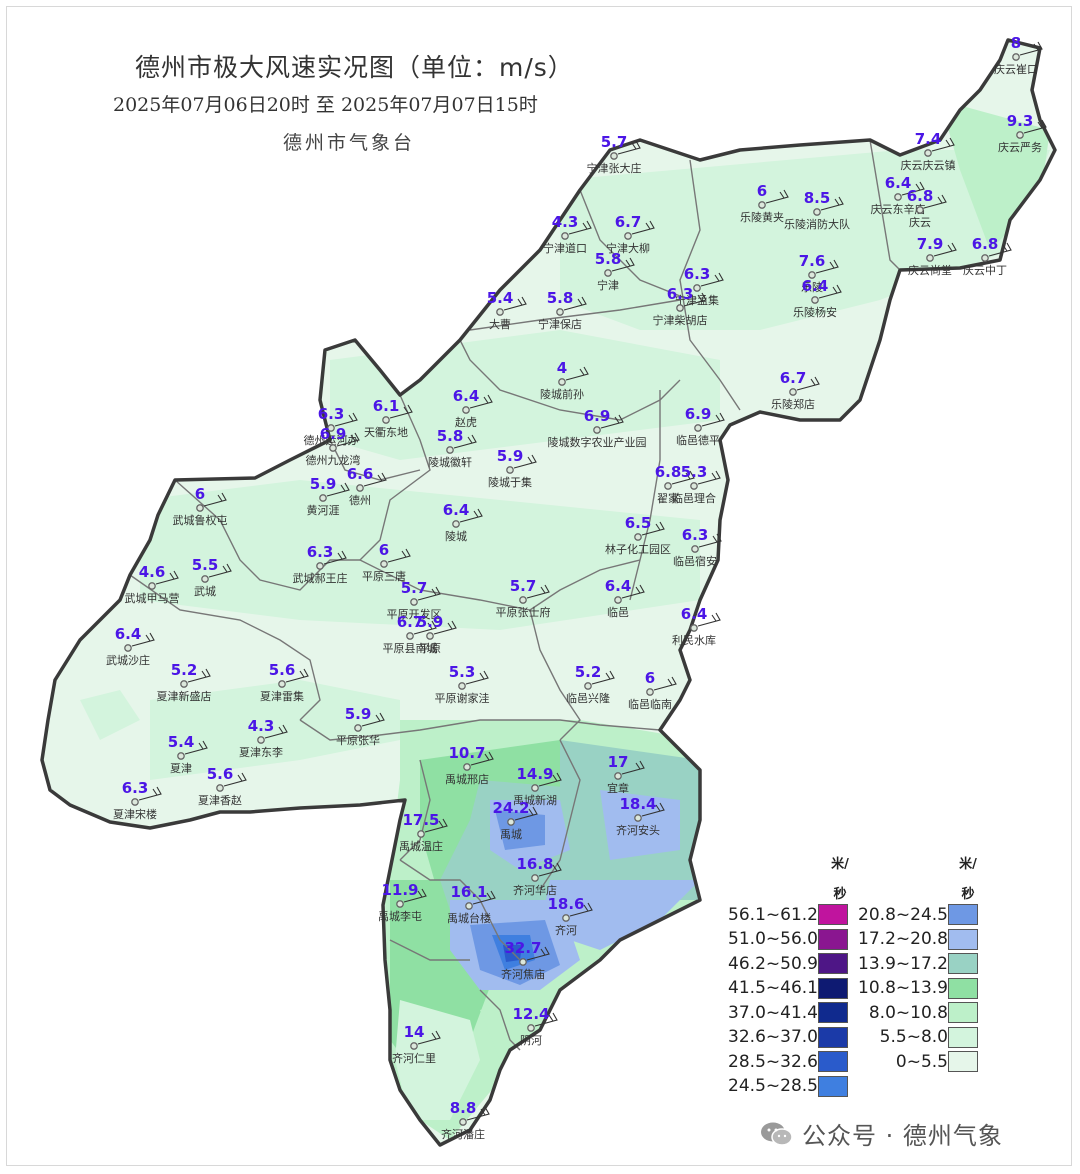 The height and width of the screenshot is (1174, 1080). What do you see at coordinates (181, 768) in the screenshot?
I see `station-name: 夏津` at bounding box center [181, 768].